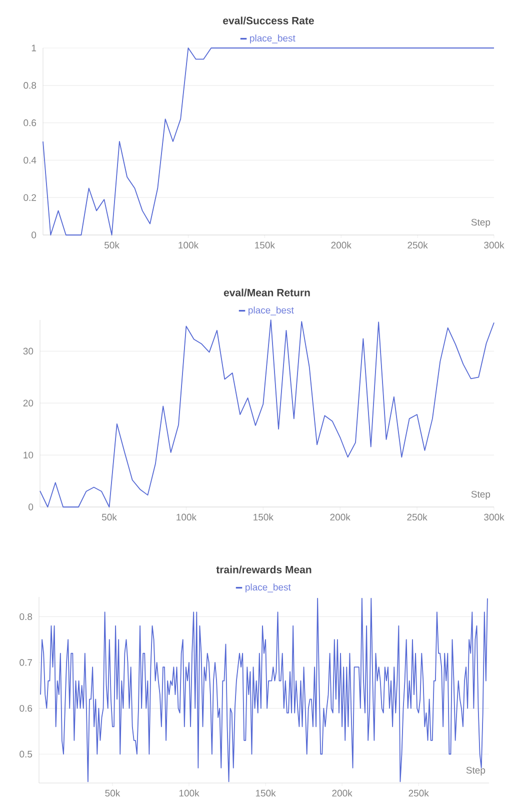 Image resolution: width=510 pixels, height=812 pixels. Describe the element at coordinates (30, 197) in the screenshot. I see `y-tick-label: 0.2` at that location.